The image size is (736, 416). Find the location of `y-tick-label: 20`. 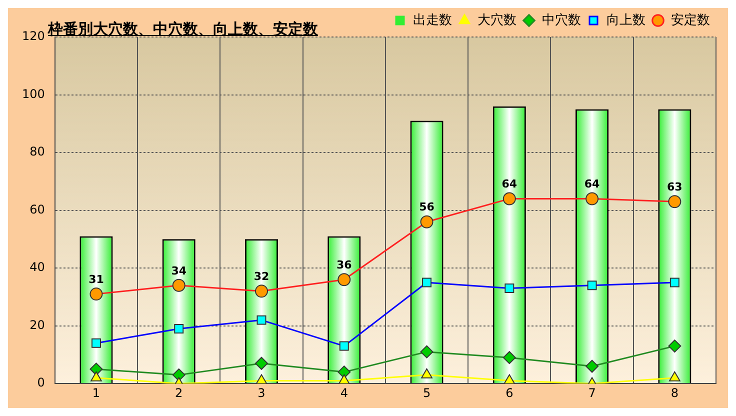

y-tick-label: 20 is located at coordinates (37, 325).